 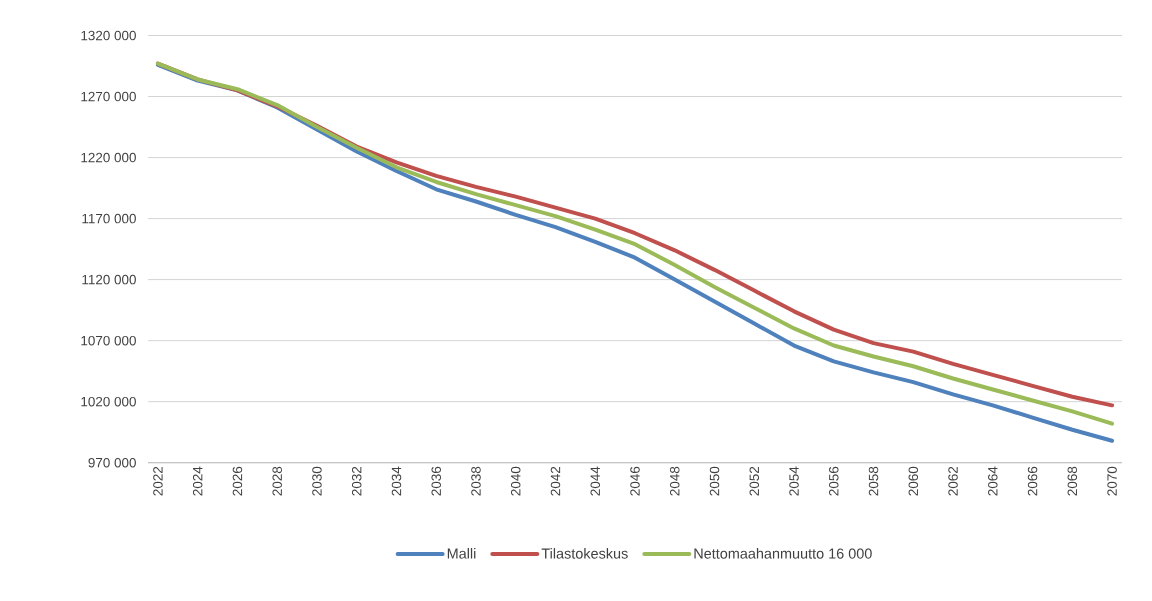 What do you see at coordinates (993, 481) in the screenshot?
I see `x-tick-label: 2064` at bounding box center [993, 481].